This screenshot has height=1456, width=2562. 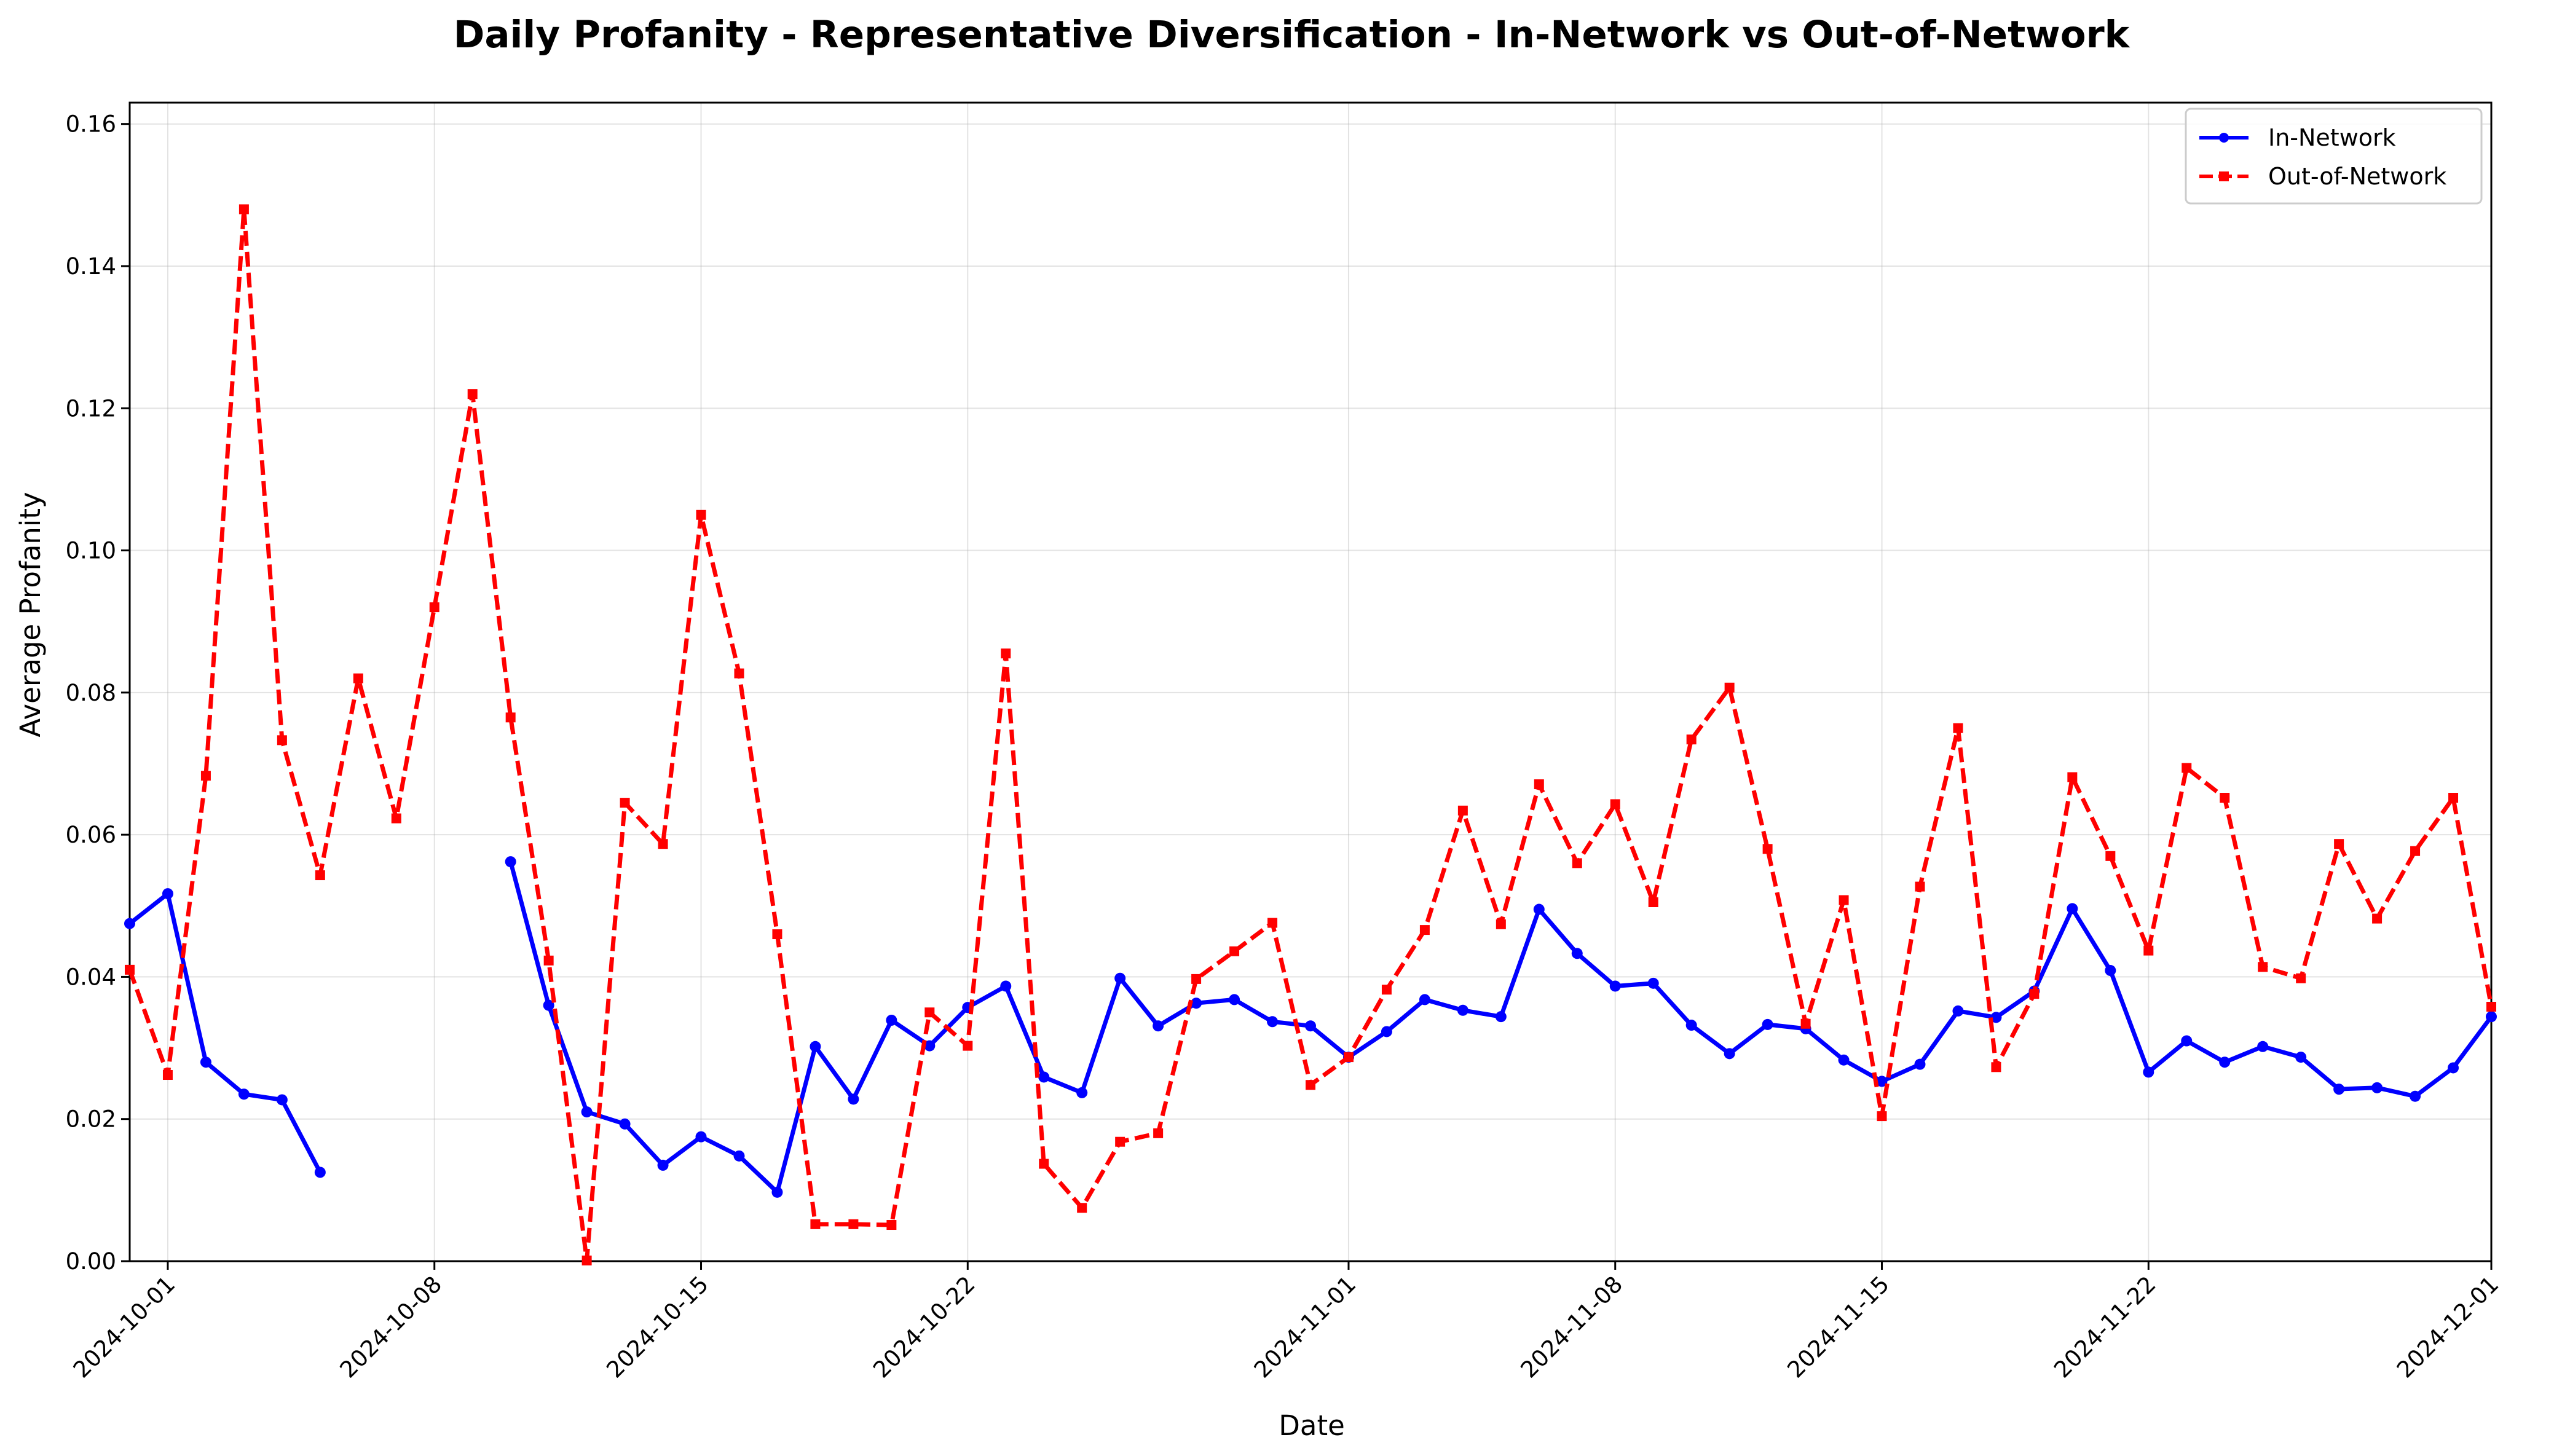 What do you see at coordinates (91, 1119) in the screenshot?
I see `y-tick-label: 0.02` at bounding box center [91, 1119].